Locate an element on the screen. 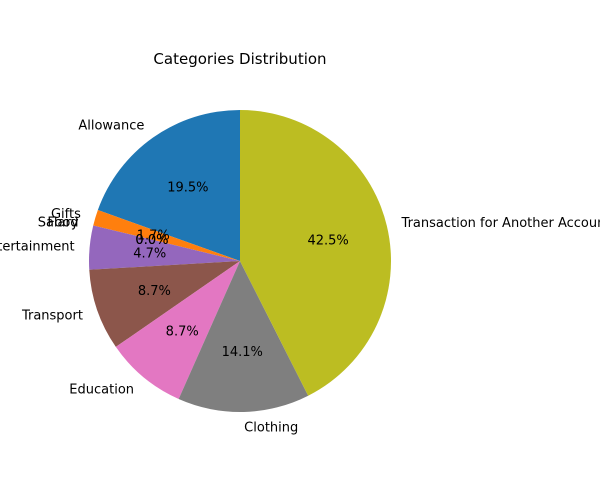 This screenshot has width=600, height=500. pie-slice-gifts is located at coordinates (167, 235).